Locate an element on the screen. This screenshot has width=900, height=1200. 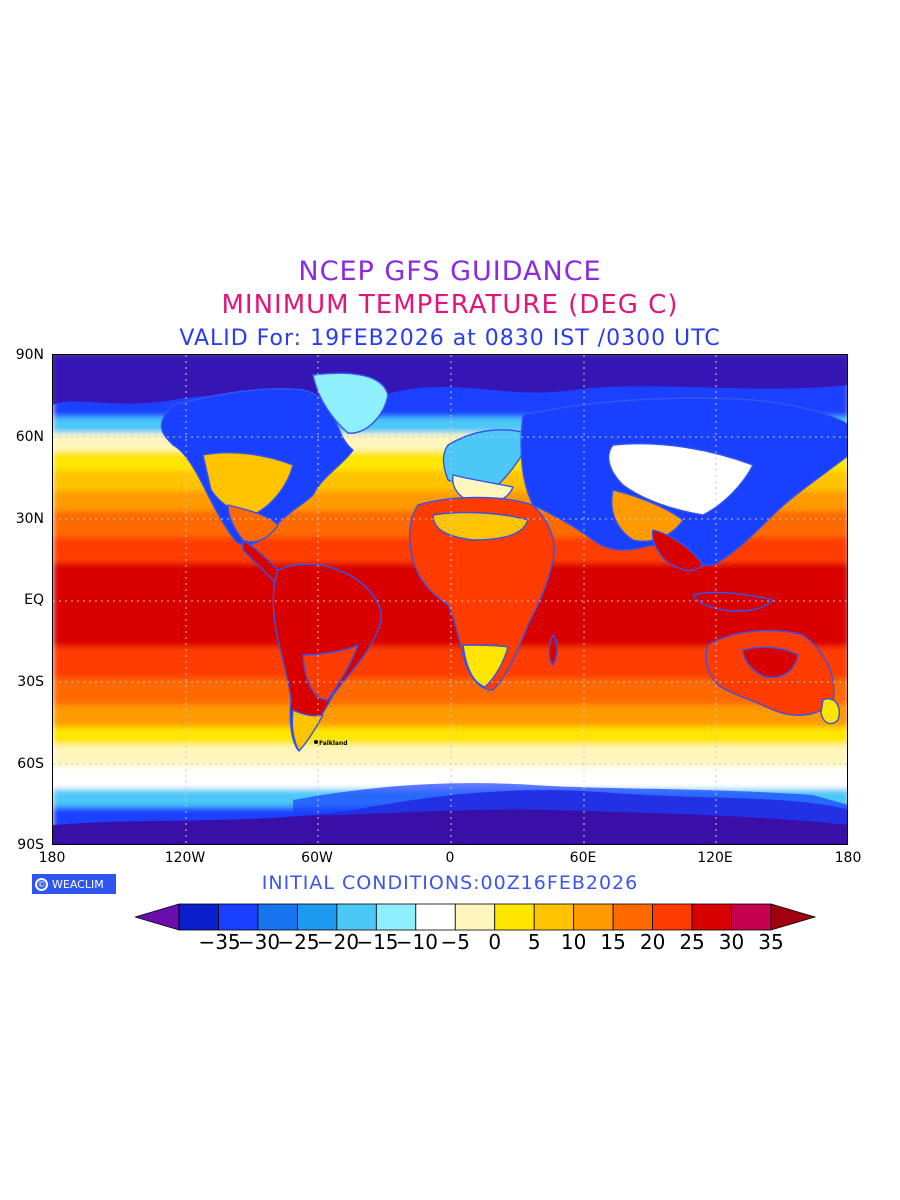
initial-conditions: INITIAL CONDITIONS:00Z16FEB2026 is located at coordinates (450, 883).